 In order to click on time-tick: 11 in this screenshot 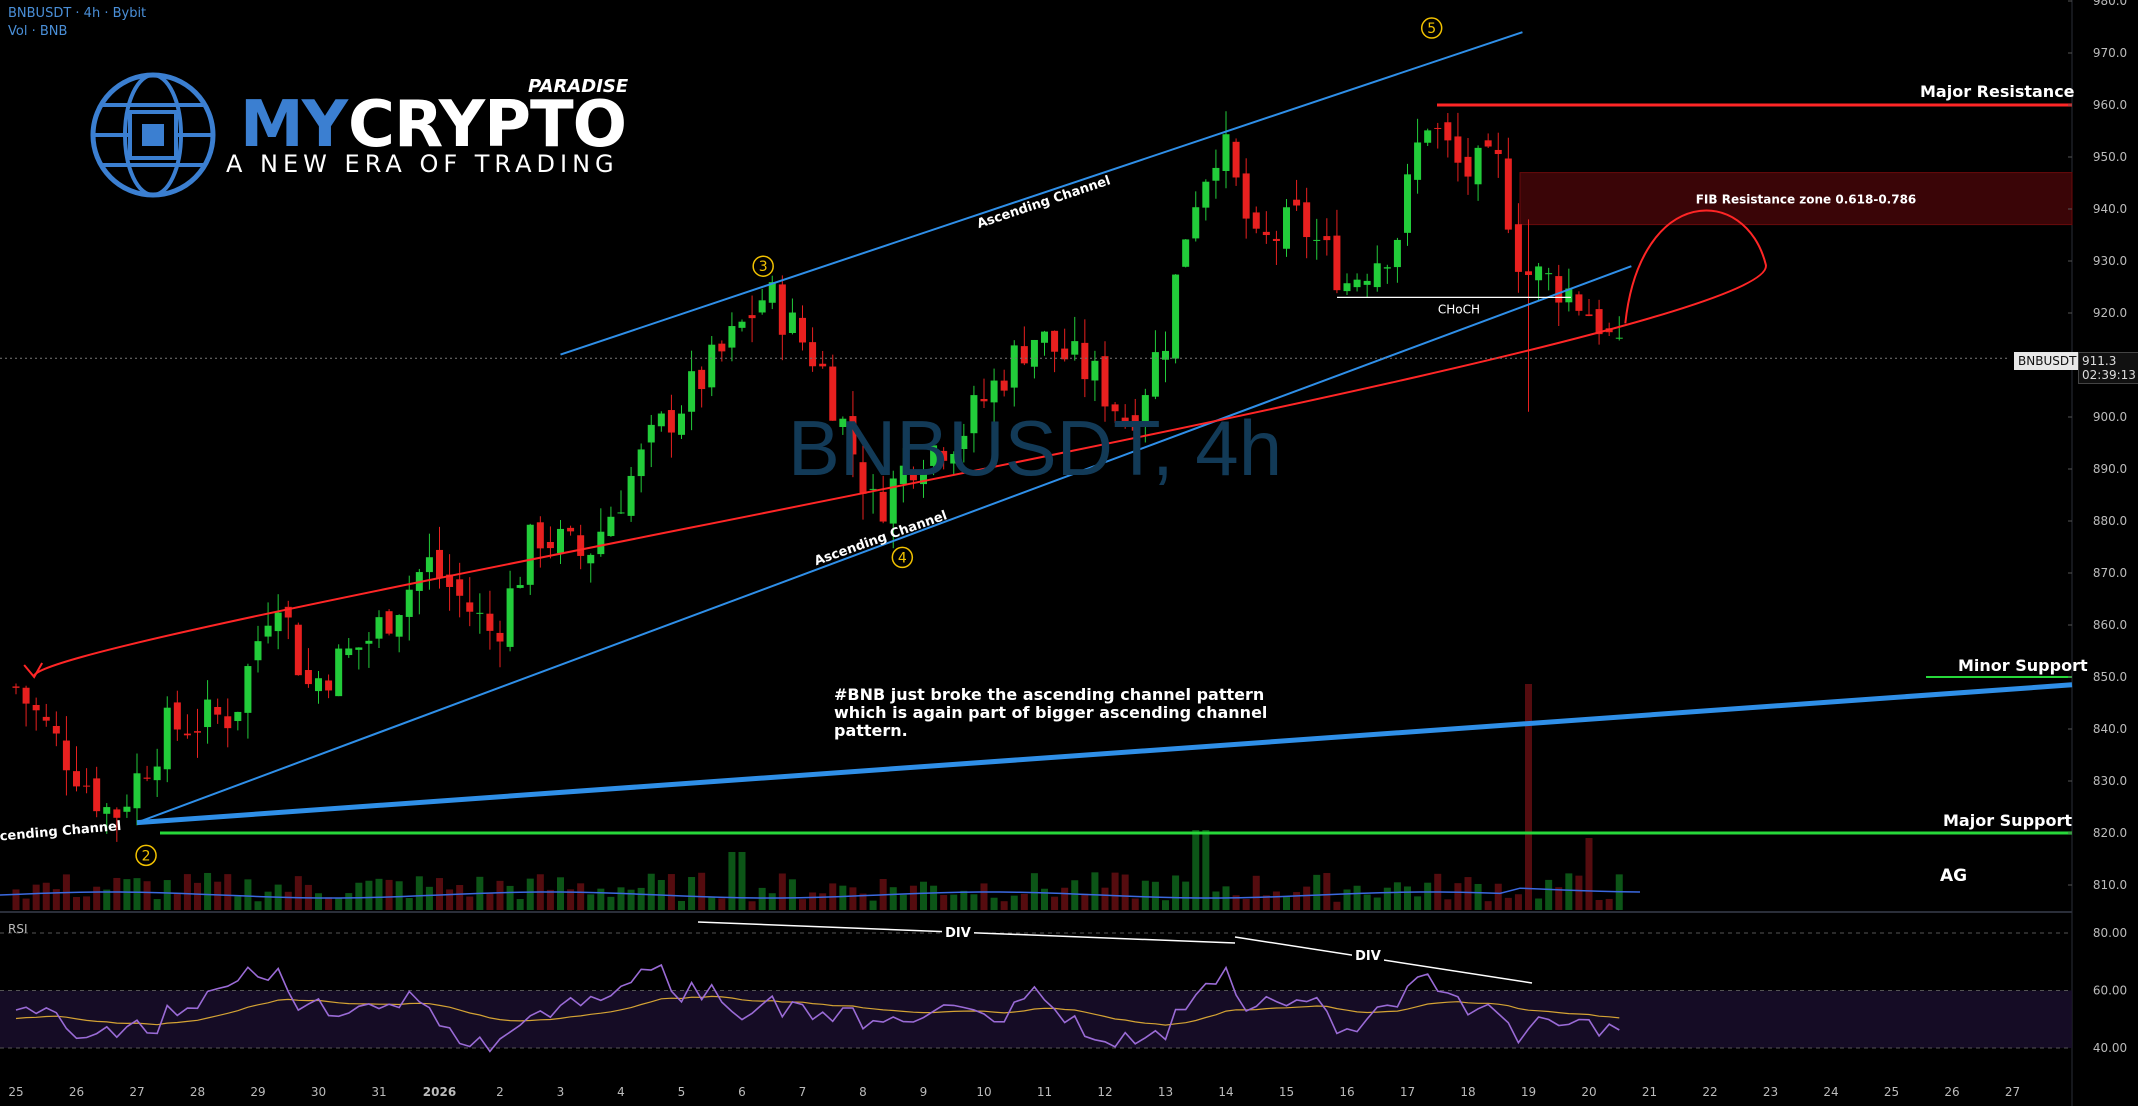, I will do `click(1044, 1092)`.